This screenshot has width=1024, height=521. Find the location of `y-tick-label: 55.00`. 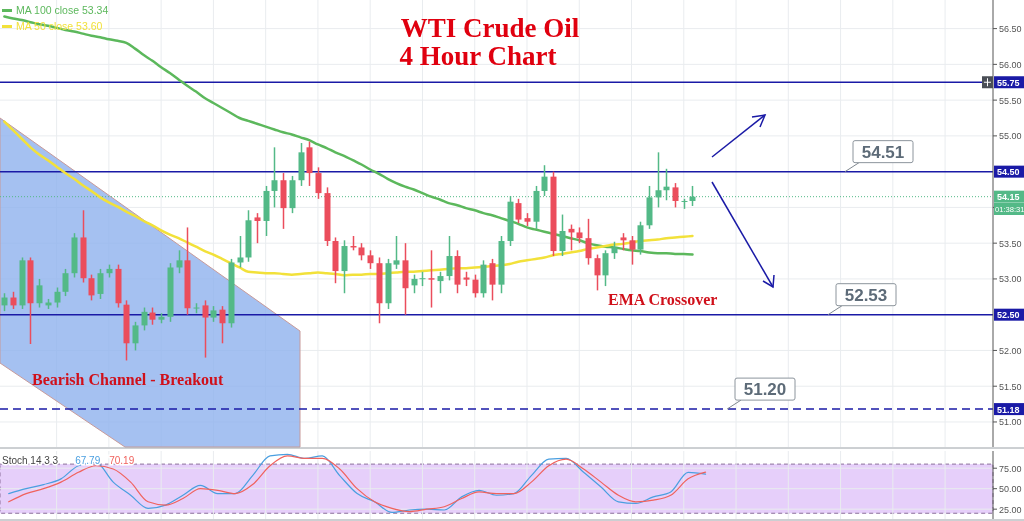

y-tick-label: 55.00 is located at coordinates (1010, 136).